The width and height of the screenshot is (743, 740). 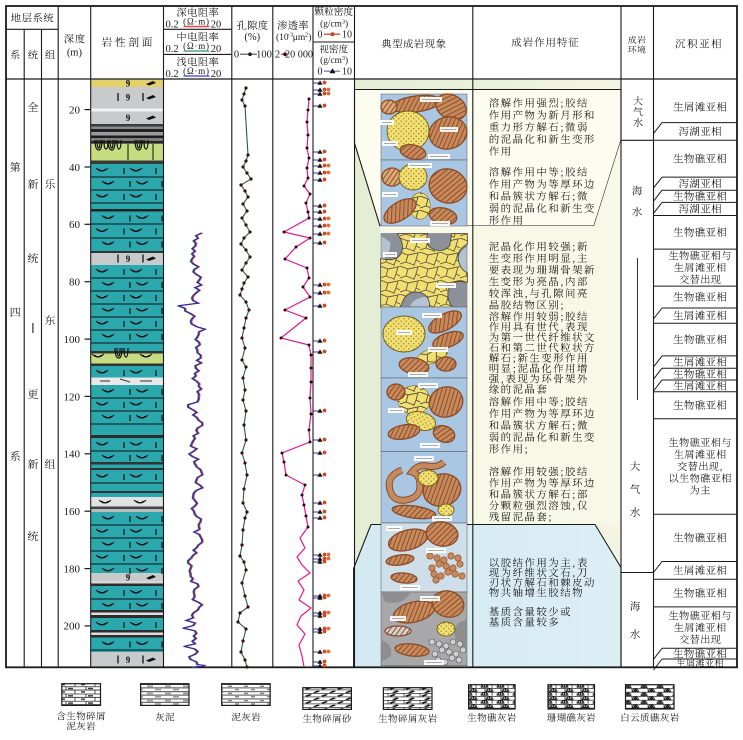 What do you see at coordinates (75, 283) in the screenshot?
I see `svg-text: 80` at bounding box center [75, 283].